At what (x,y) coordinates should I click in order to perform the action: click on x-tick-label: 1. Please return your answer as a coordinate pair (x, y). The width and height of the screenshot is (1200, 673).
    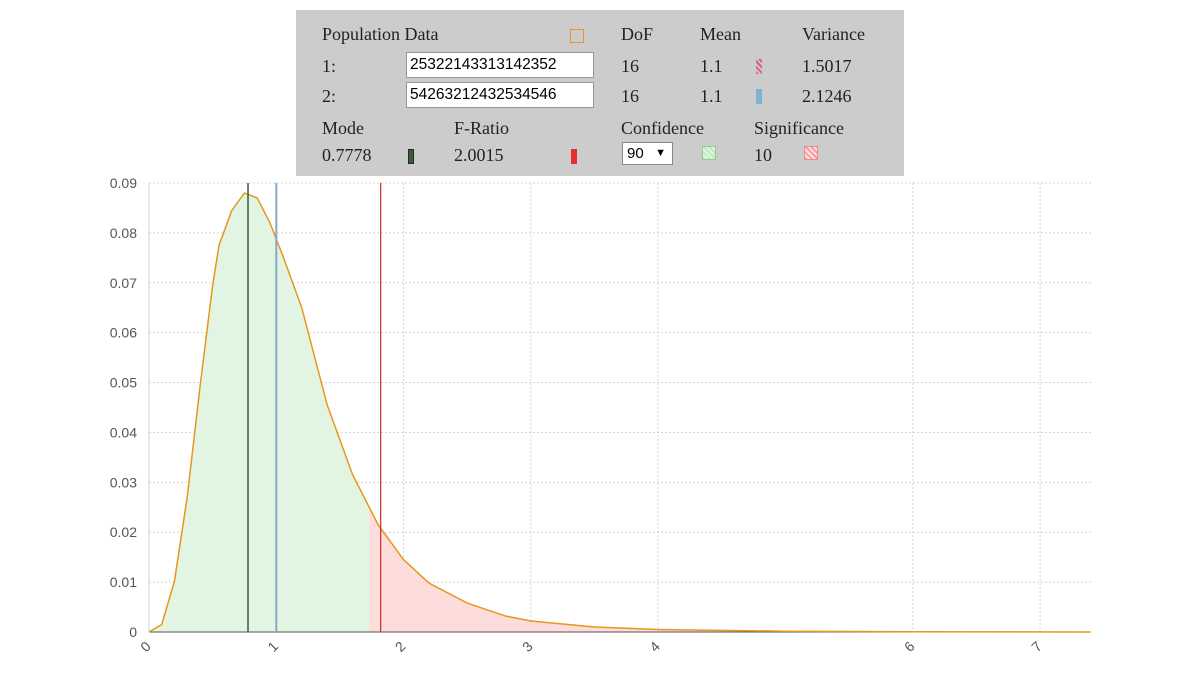
    Looking at the image, I should click on (272, 646).